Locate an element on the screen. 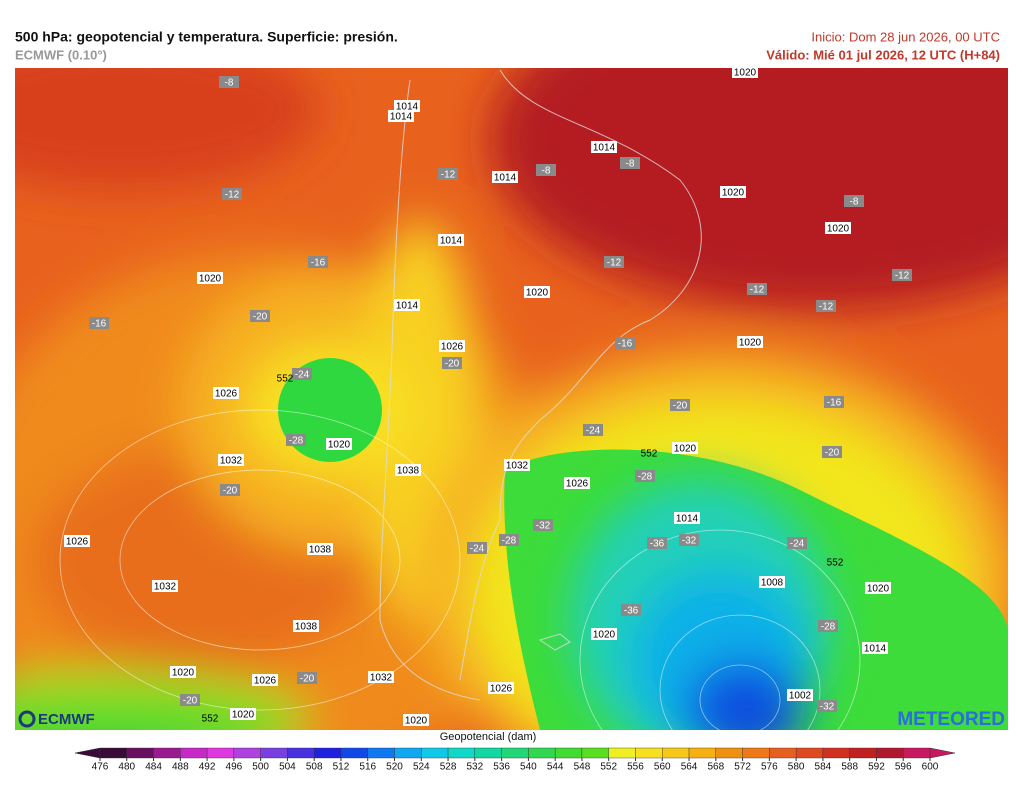 This screenshot has height=803, width=1024. colorbar-tick-label: 476 is located at coordinates (100, 767).